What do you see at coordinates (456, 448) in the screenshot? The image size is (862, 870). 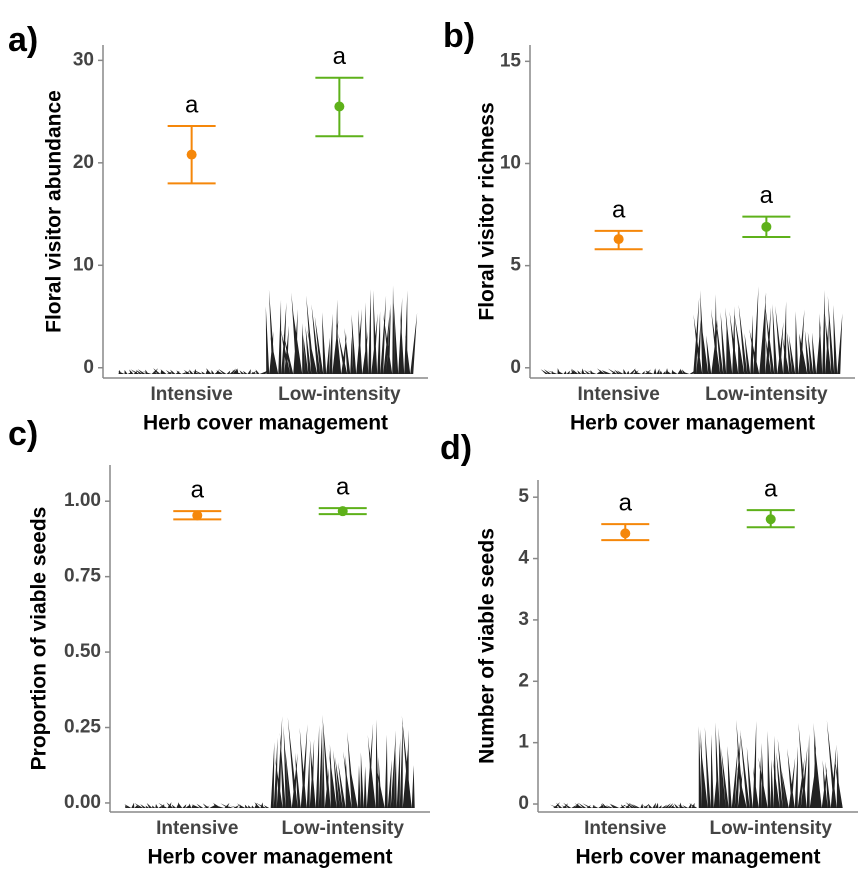 I see `panel-label: d)` at bounding box center [456, 448].